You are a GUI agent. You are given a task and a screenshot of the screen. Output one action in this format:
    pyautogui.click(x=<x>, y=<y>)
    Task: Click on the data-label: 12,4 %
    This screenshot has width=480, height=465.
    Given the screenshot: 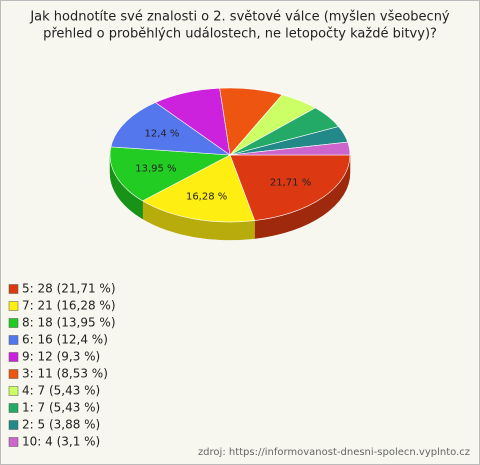 What is the action you would take?
    pyautogui.click(x=161, y=134)
    